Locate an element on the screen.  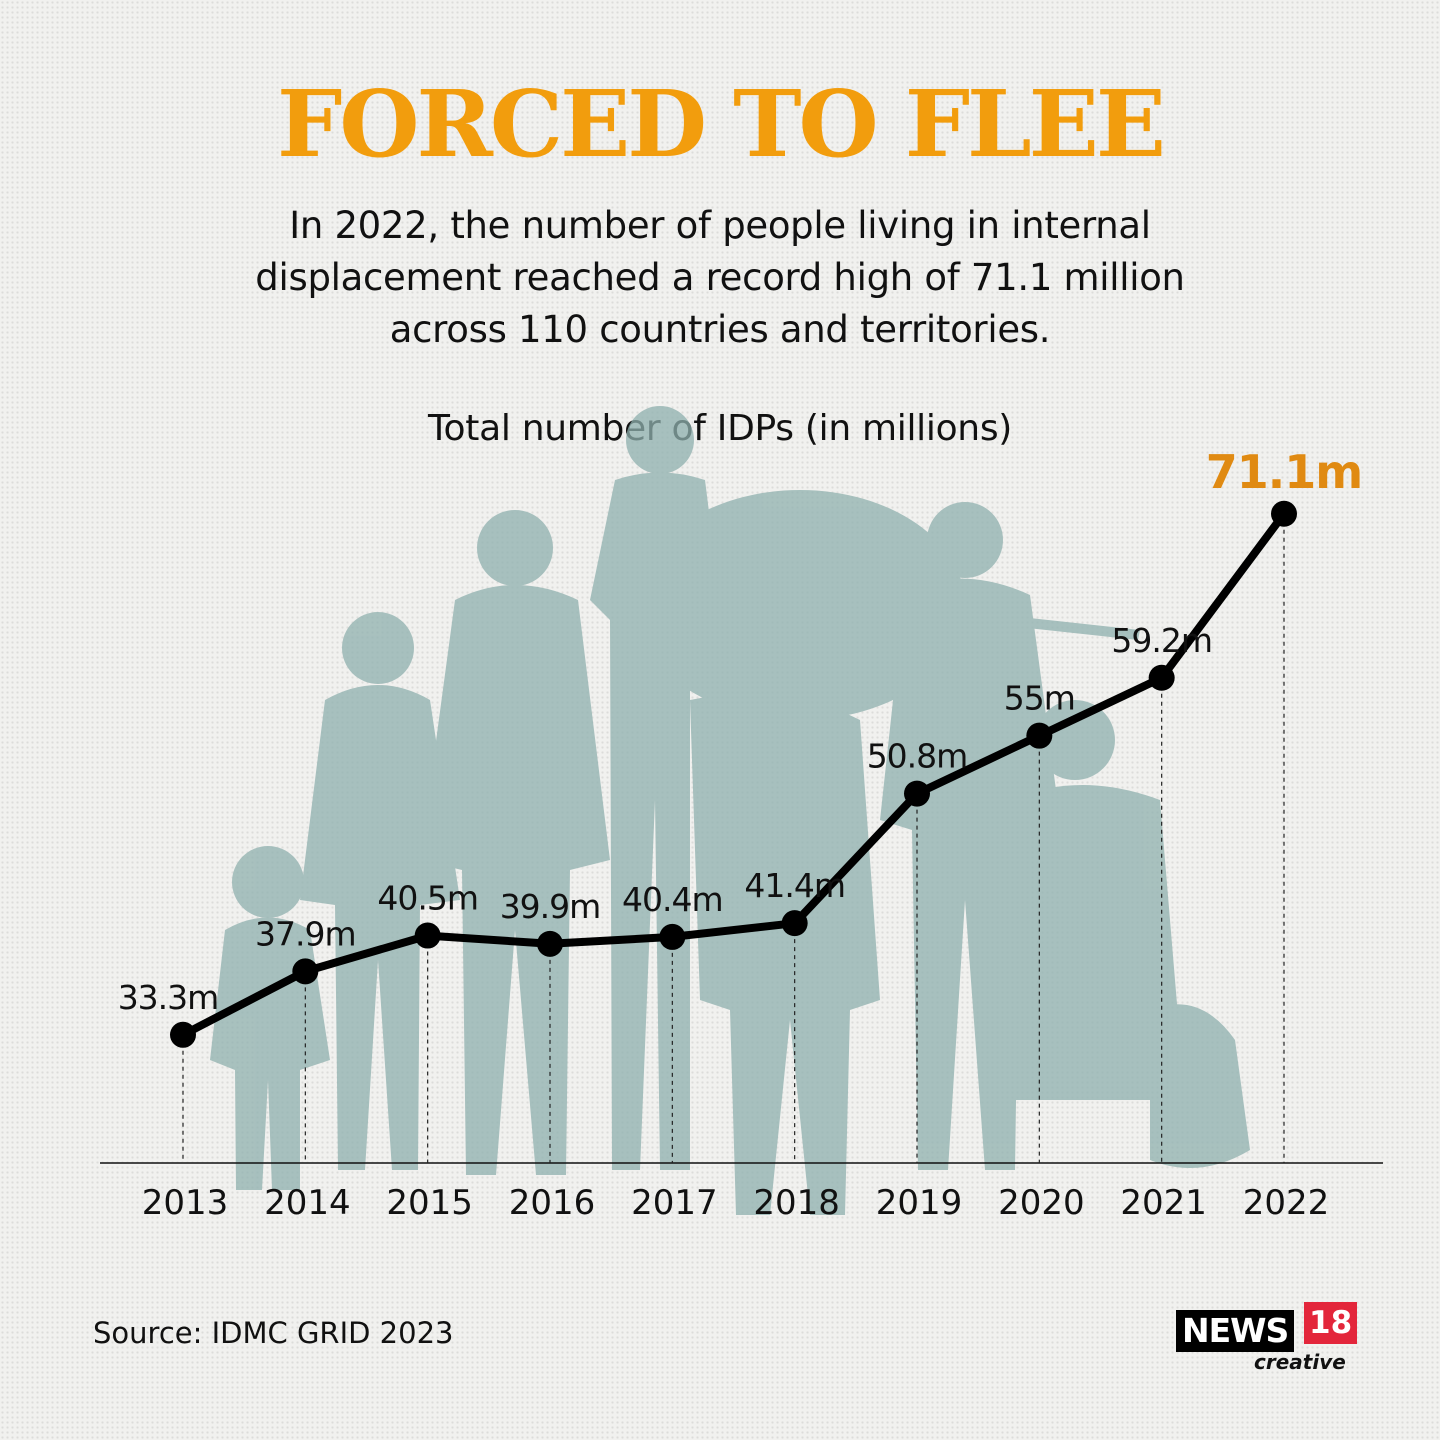
data-label: 39.9m is located at coordinates (550, 906).